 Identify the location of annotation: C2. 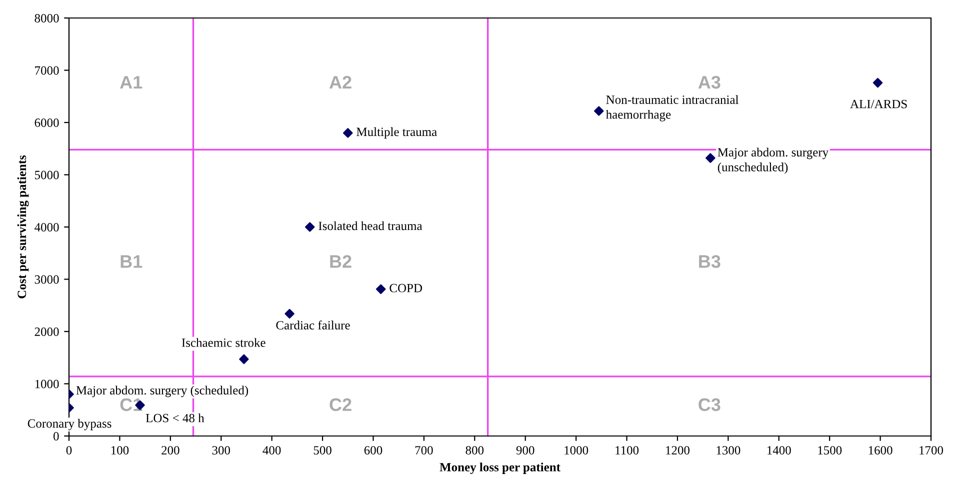
(341, 405).